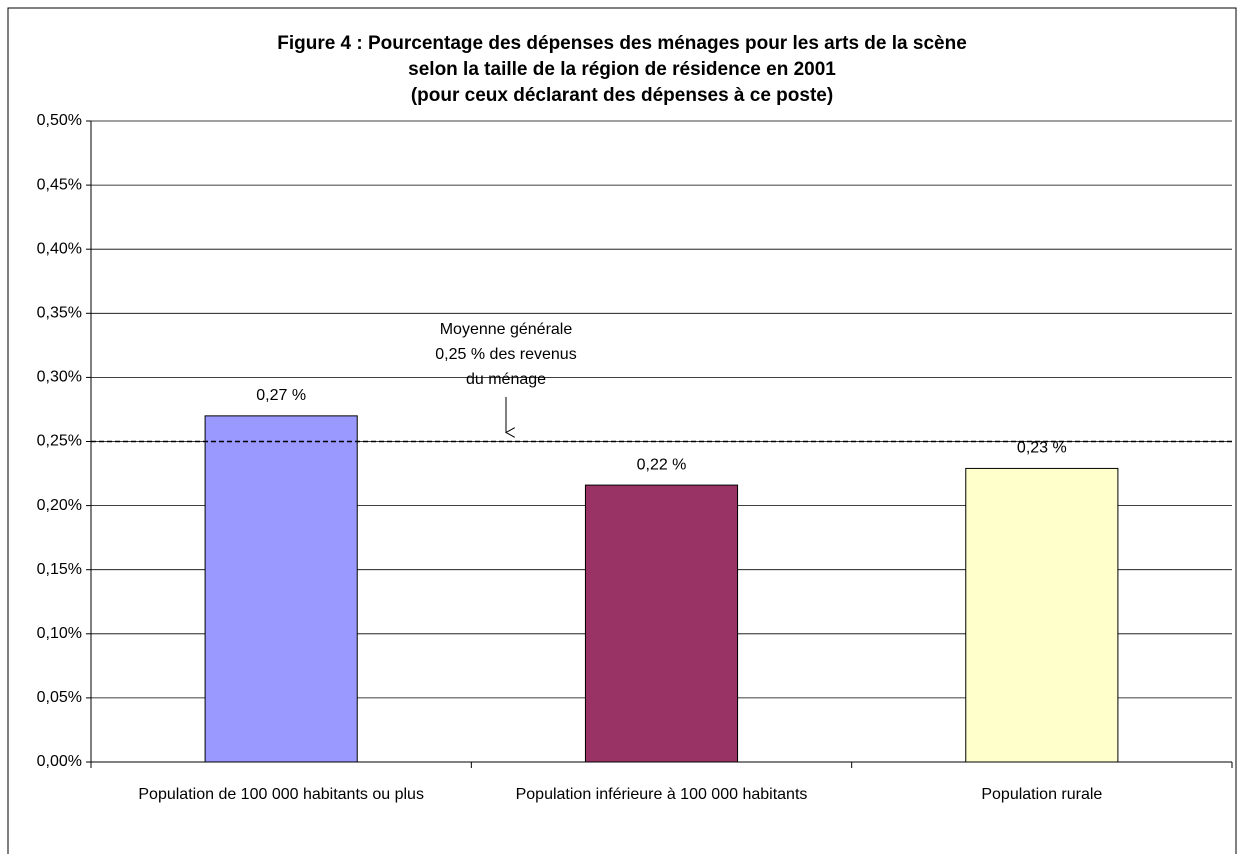 The image size is (1244, 854). I want to click on y-tick-label: 0,10%, so click(59, 633).